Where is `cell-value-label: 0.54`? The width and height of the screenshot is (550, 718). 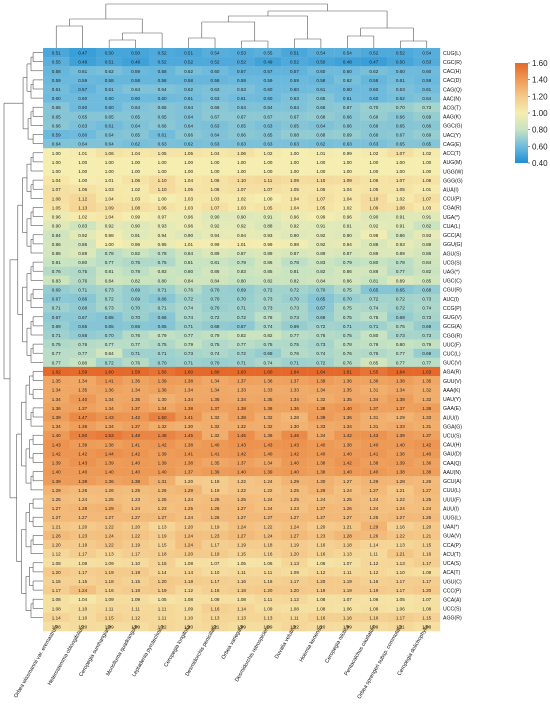 cell-value-label: 0.54 is located at coordinates (320, 53).